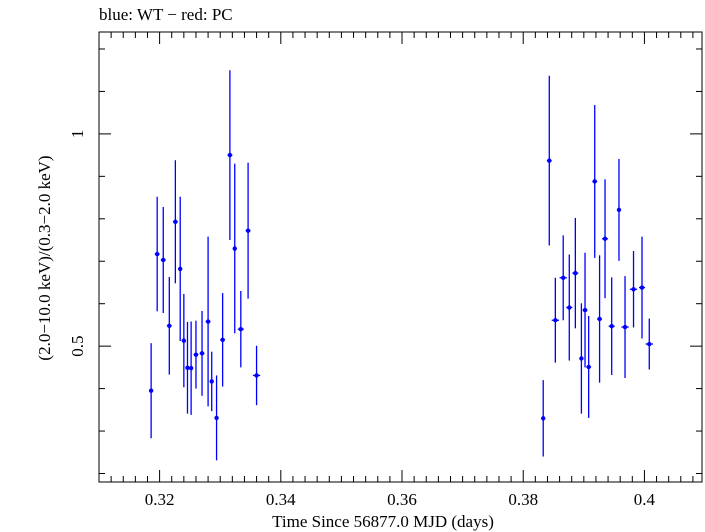 This screenshot has width=705, height=532. I want to click on x-tick-label: 0.36, so click(402, 499).